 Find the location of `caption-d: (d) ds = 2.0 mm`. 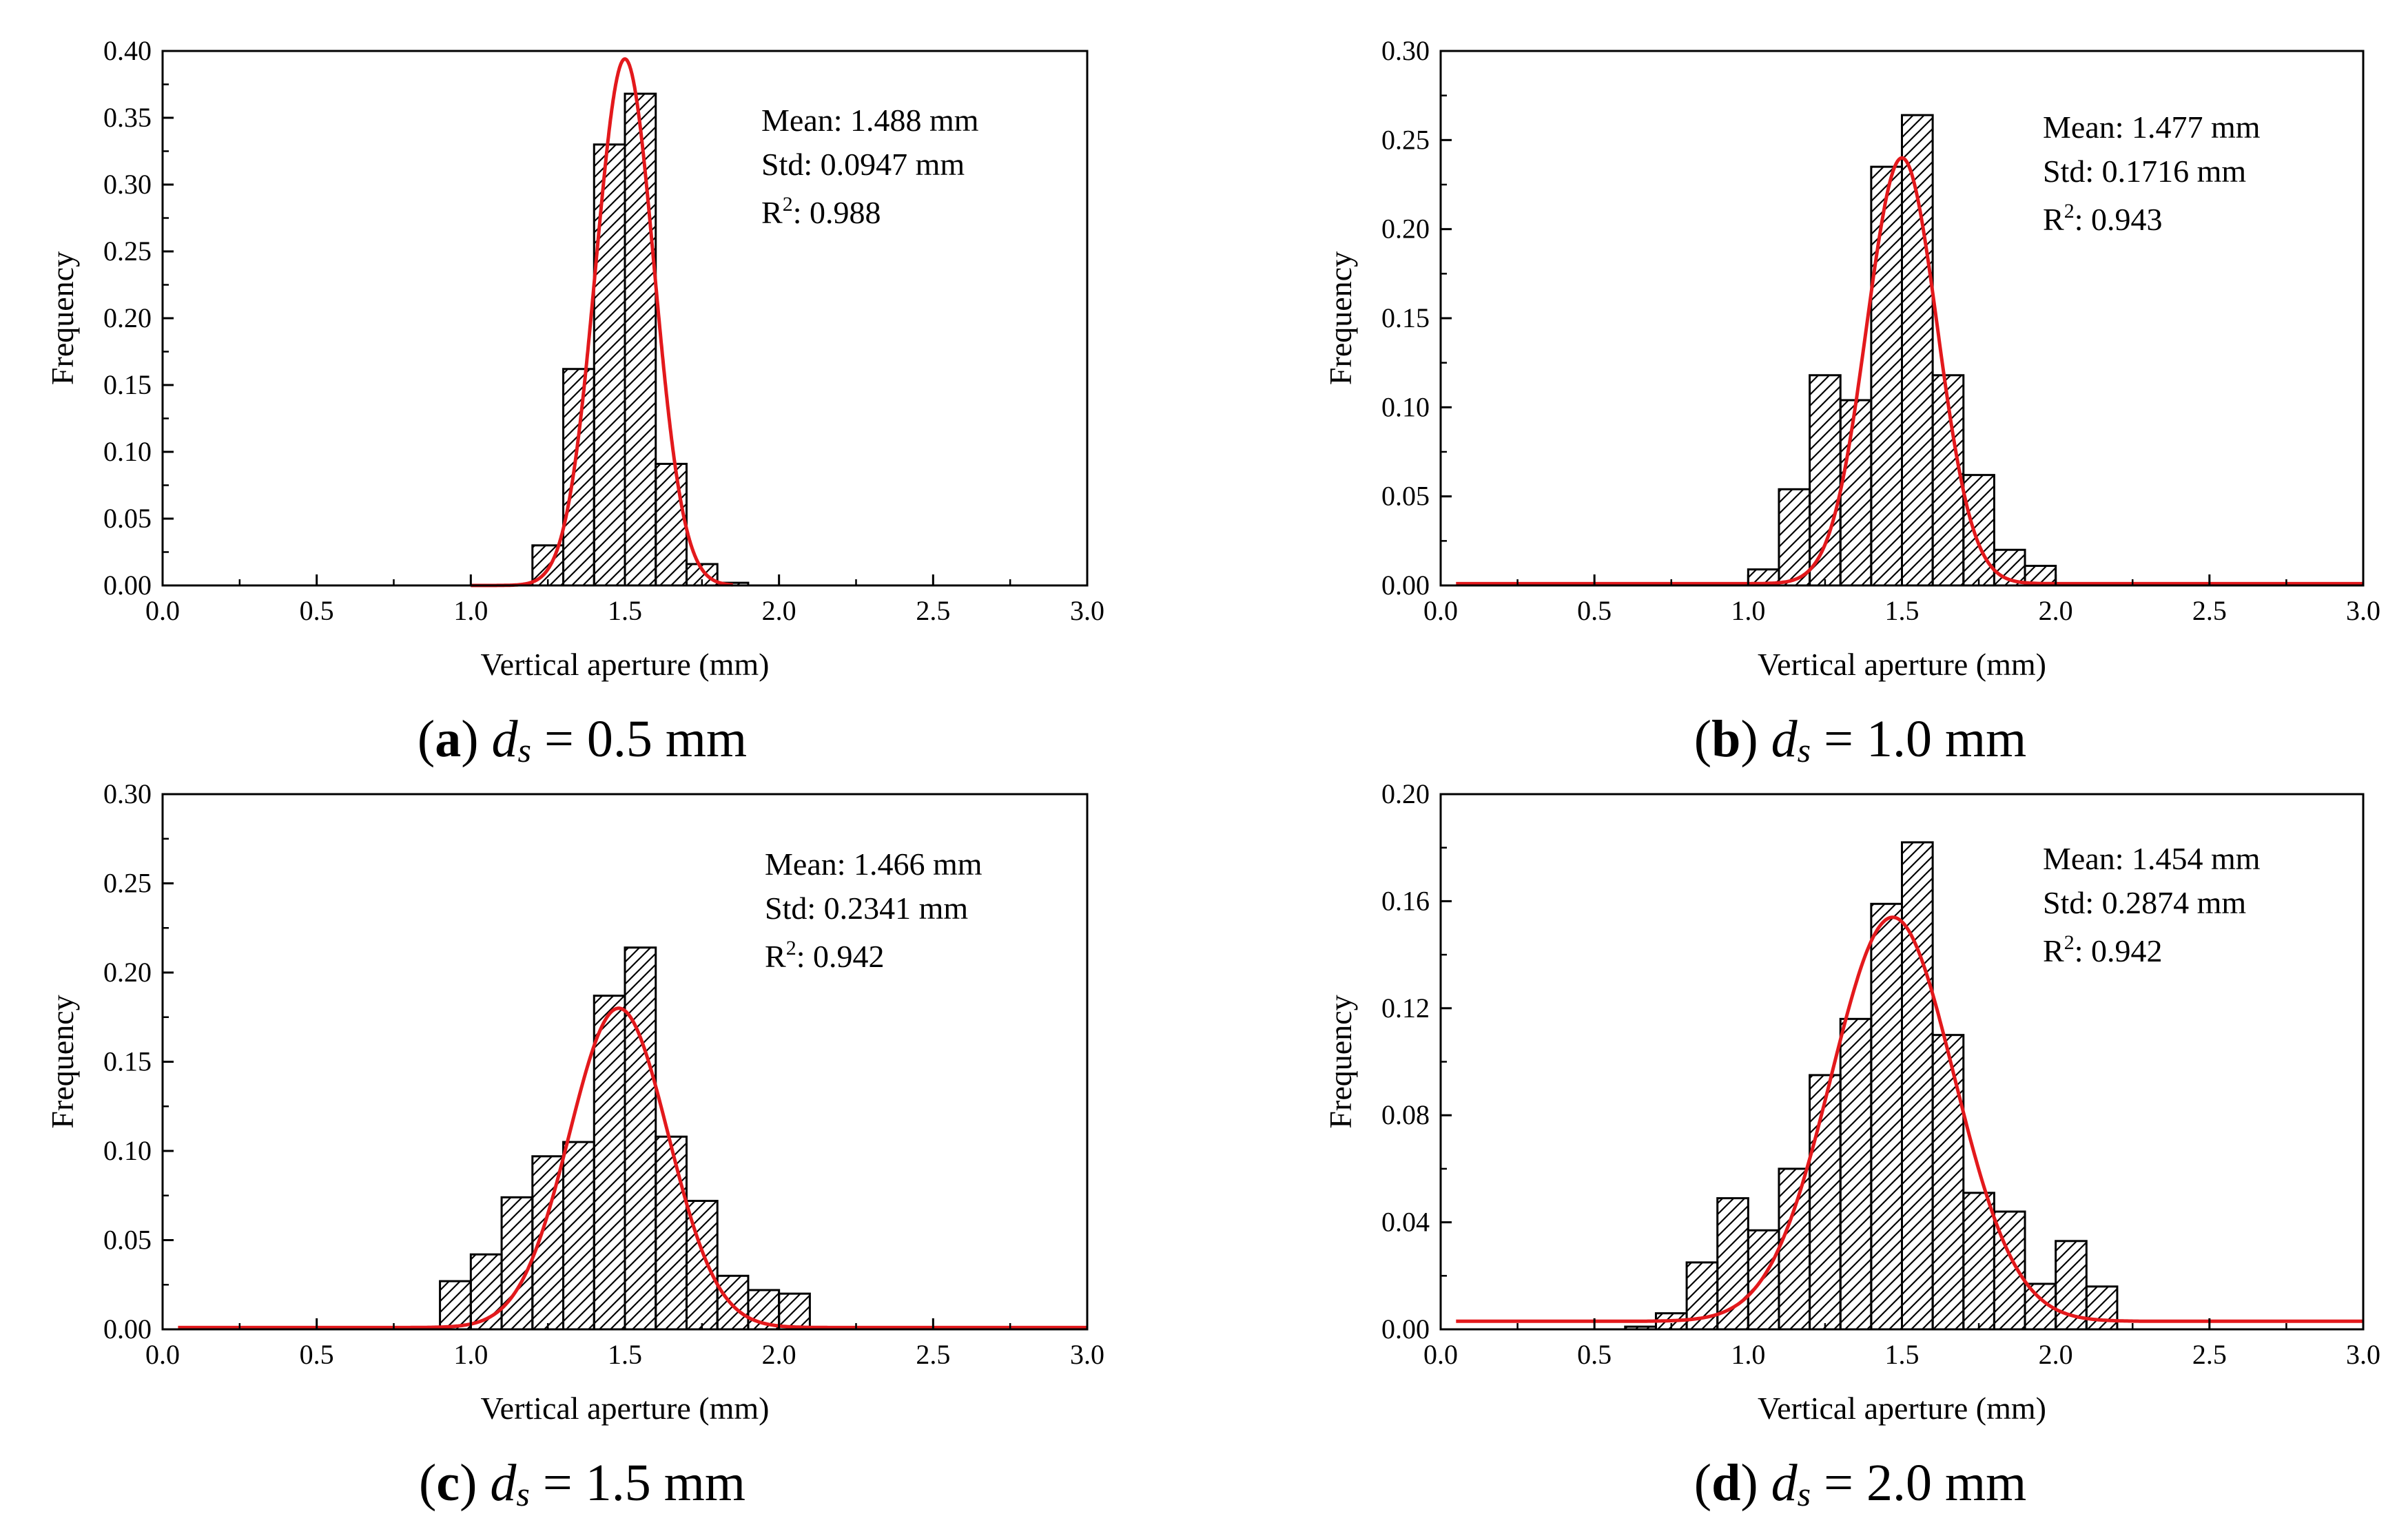

caption-d: (d) ds = 2.0 mm is located at coordinates (1860, 1483).